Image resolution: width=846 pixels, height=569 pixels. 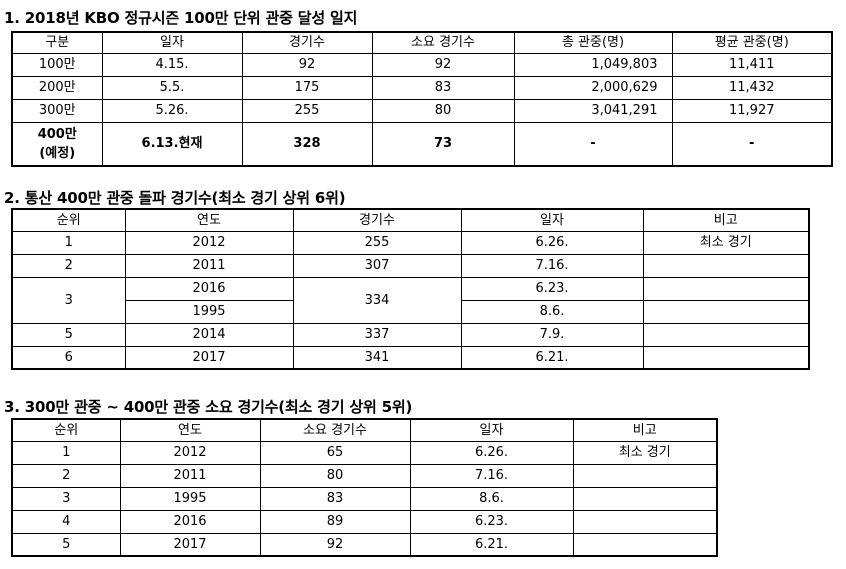 I want to click on table-cell: 4, so click(x=66, y=521).